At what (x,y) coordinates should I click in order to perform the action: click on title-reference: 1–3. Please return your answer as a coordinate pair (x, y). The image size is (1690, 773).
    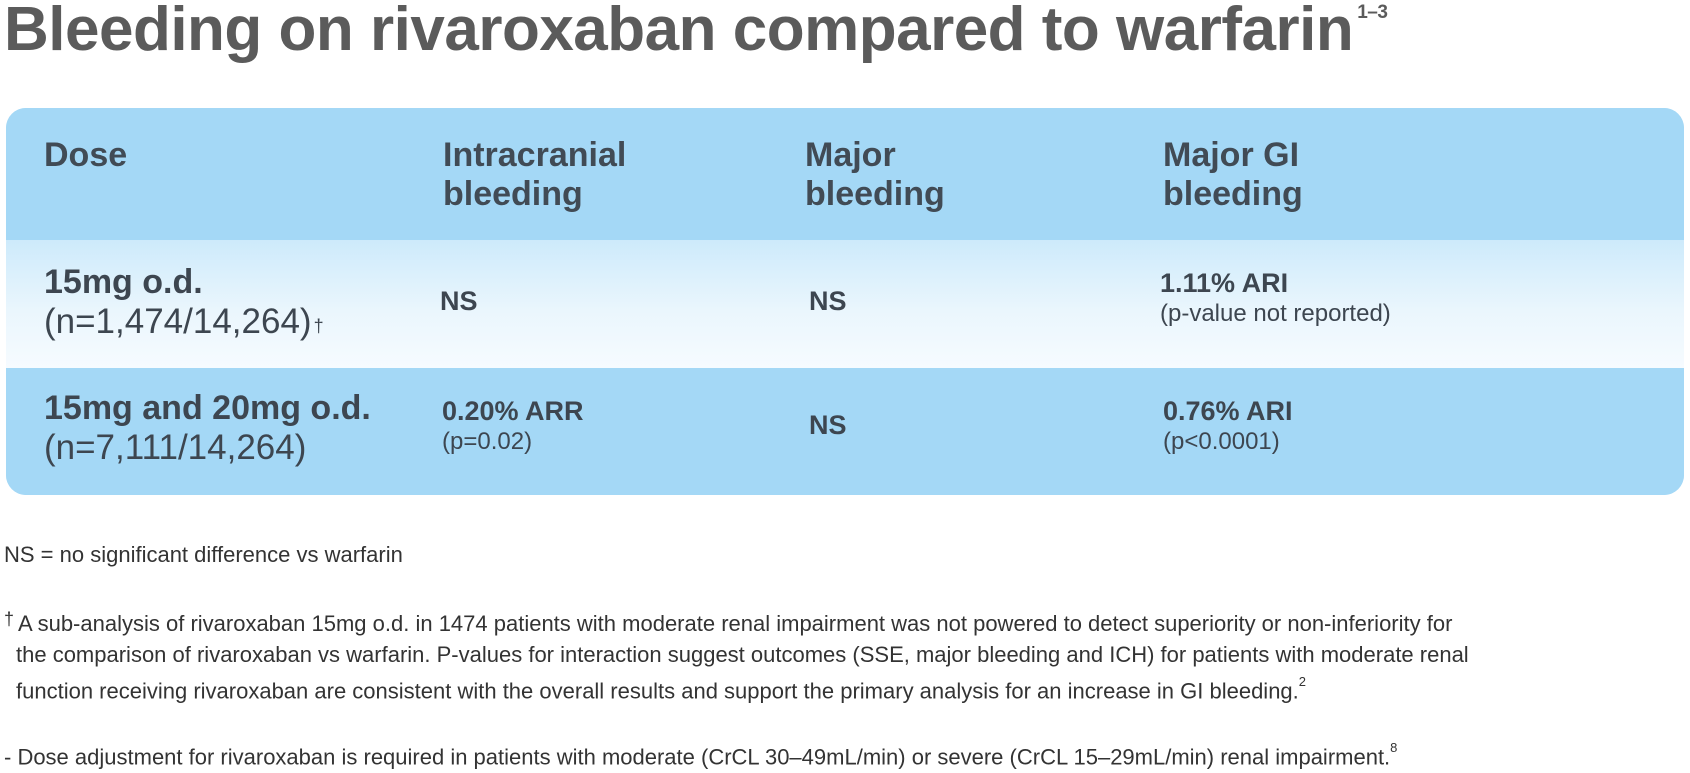
    Looking at the image, I should click on (1372, 12).